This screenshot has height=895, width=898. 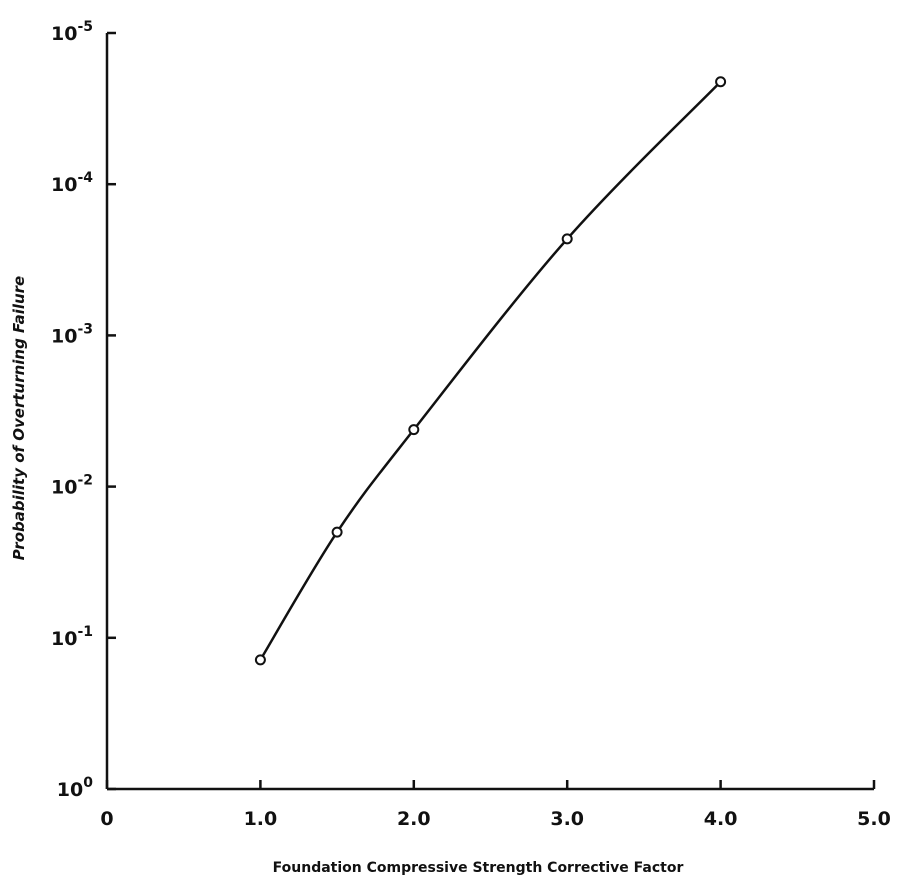 What do you see at coordinates (72, 334) in the screenshot?
I see `y-tick-label: 10⁻³` at bounding box center [72, 334].